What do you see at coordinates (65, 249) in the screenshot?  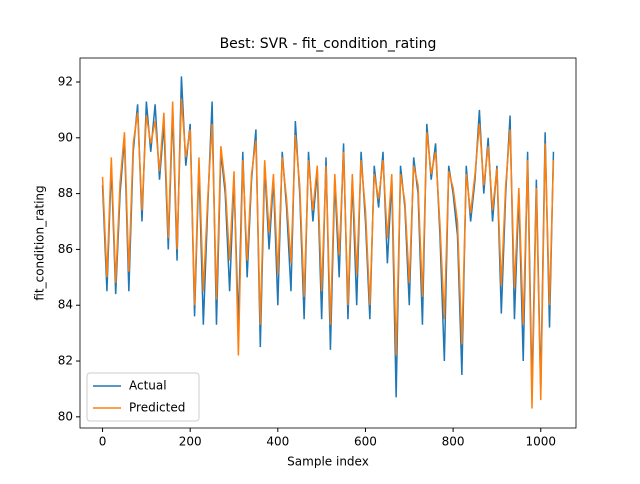 I see `y-tick-label: 86` at bounding box center [65, 249].